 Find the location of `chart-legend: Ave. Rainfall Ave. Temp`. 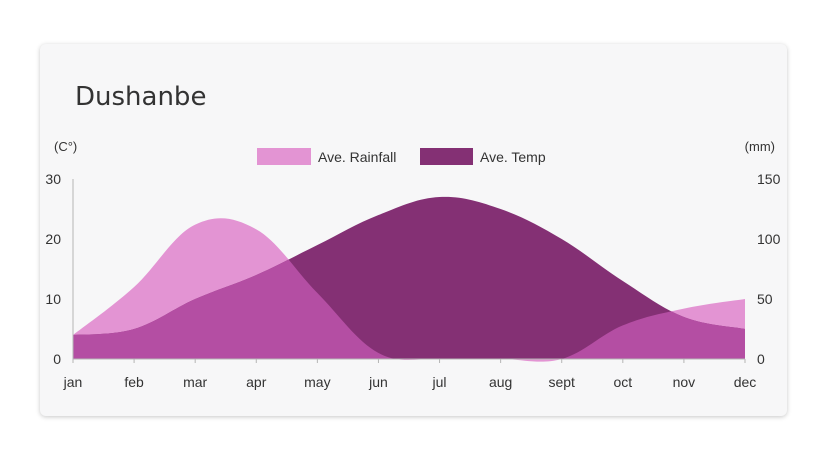

chart-legend: Ave. Rainfall Ave. Temp is located at coordinates (401, 156).